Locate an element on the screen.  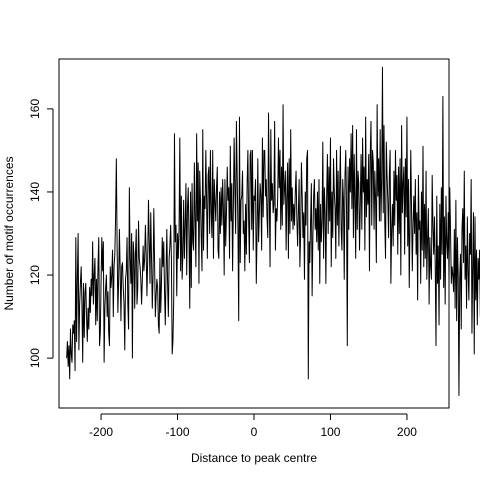
y-axis-title: Number of motif occurrences is located at coordinates (9, 233).